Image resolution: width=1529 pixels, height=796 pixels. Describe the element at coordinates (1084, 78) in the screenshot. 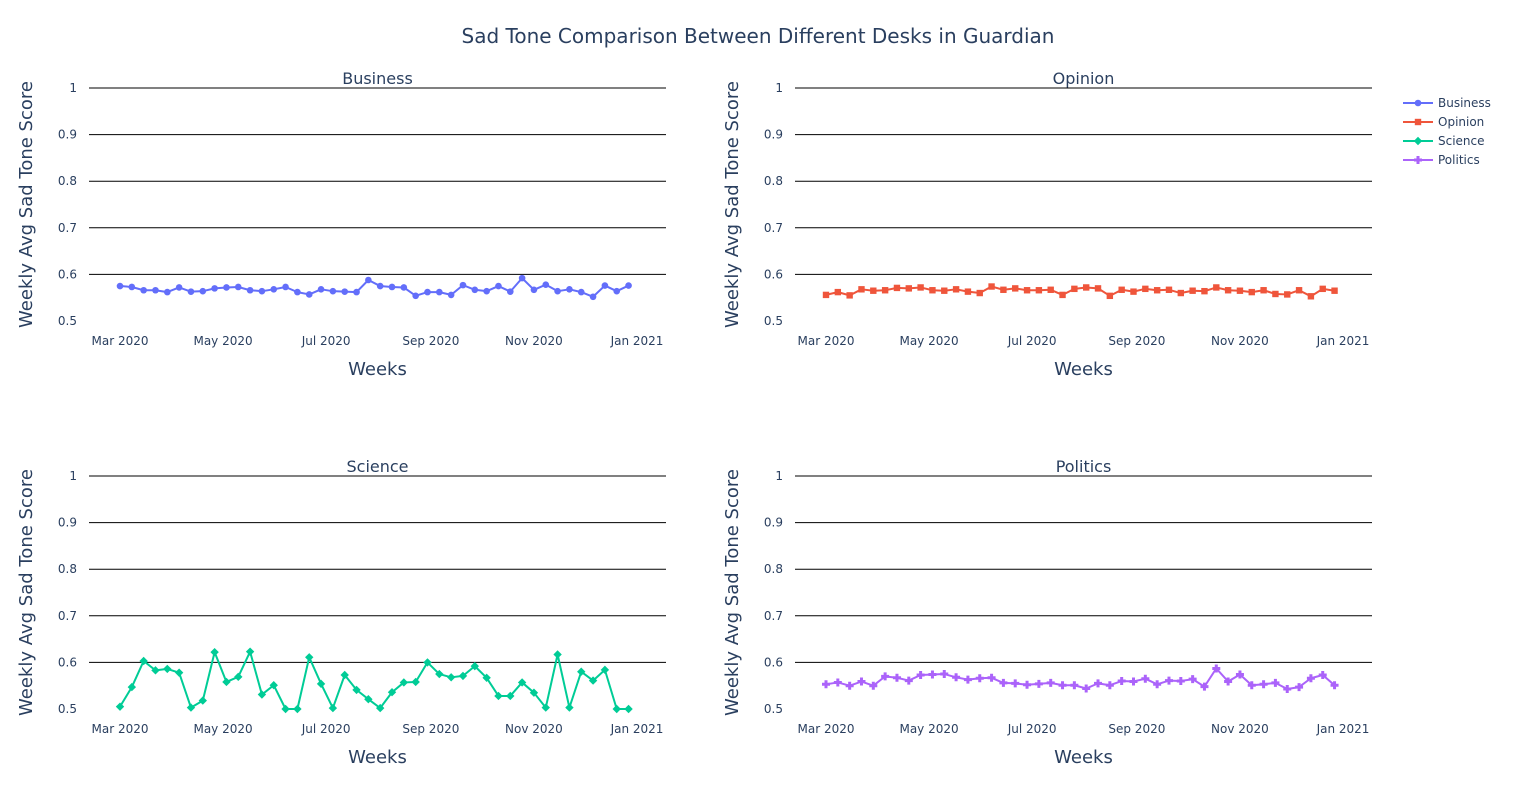

I see `subplot-title: Opinion` at that location.